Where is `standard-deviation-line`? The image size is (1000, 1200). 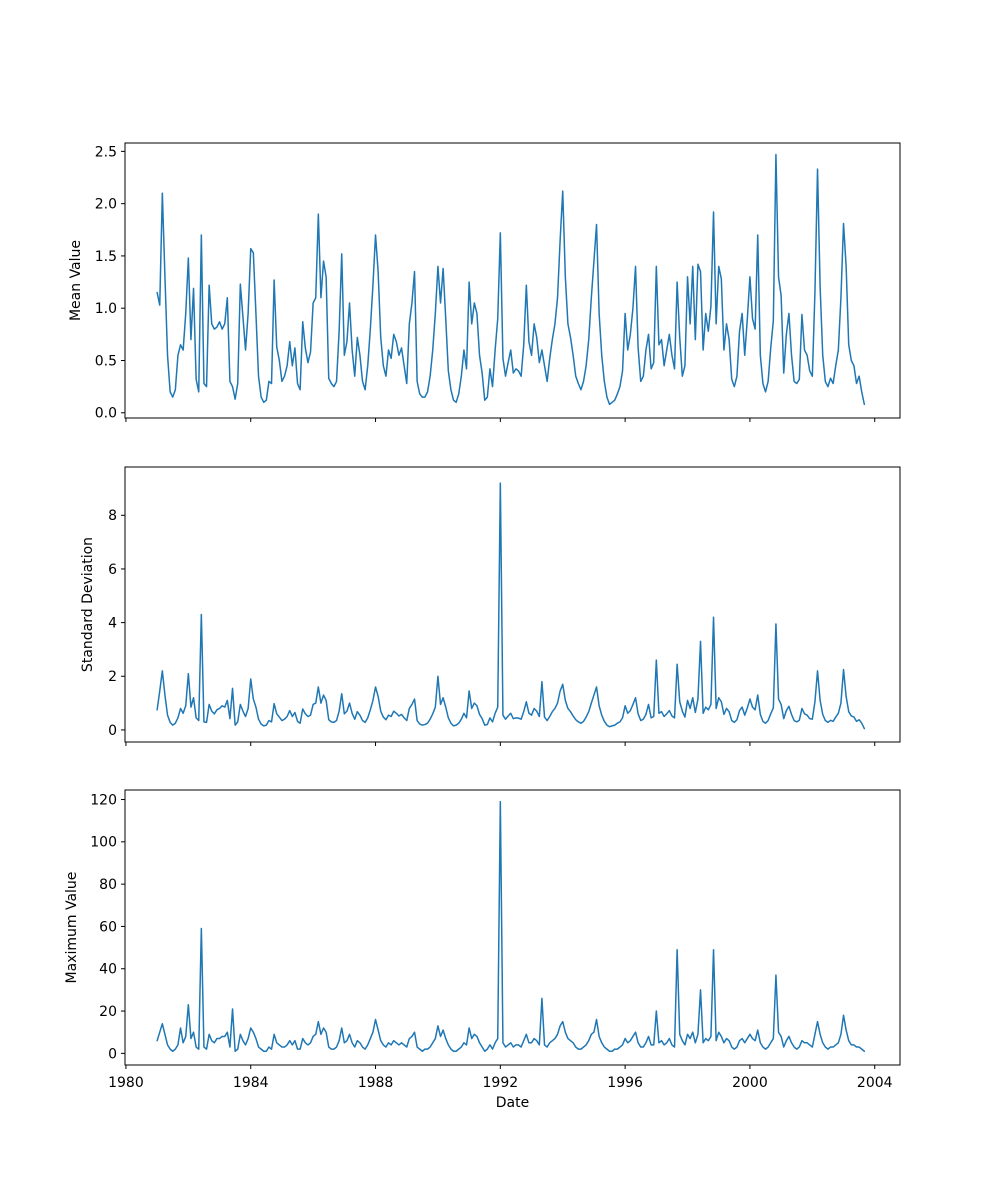
standard-deviation-line is located at coordinates (511, 606).